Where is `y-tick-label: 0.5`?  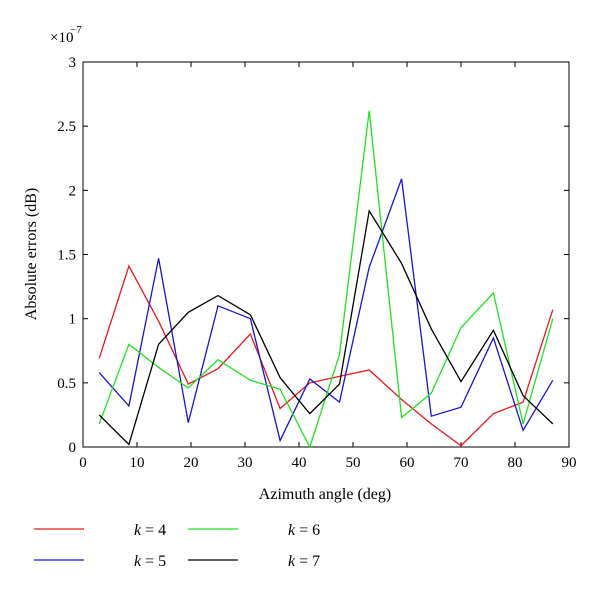
y-tick-label: 0.5 is located at coordinates (66, 384).